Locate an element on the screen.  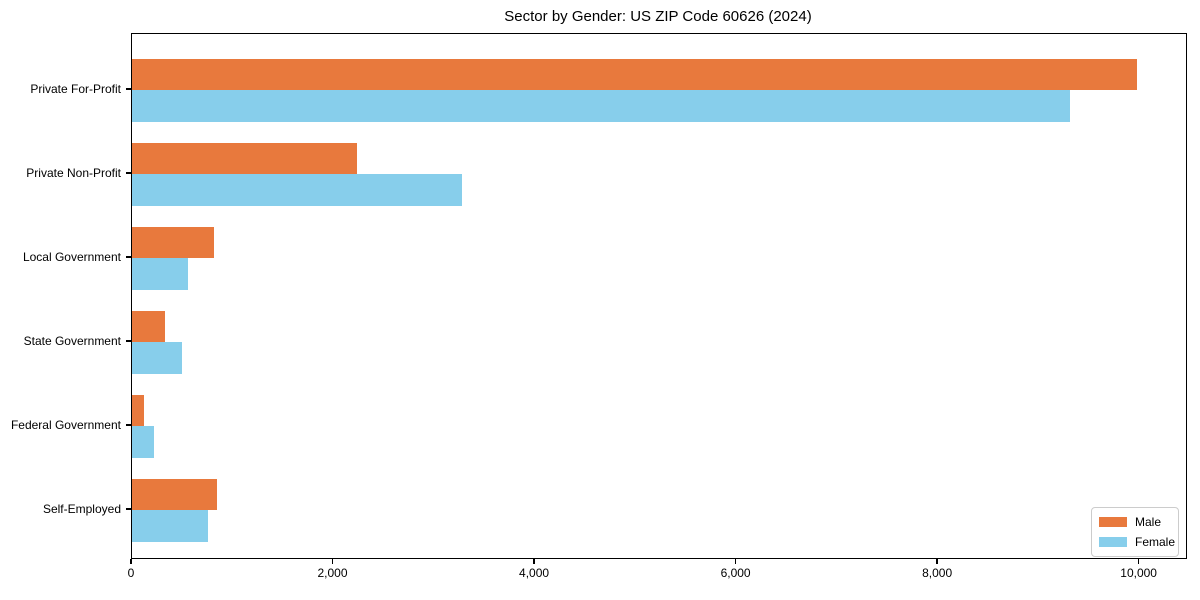
x-tick-label: 10,000 is located at coordinates (1138, 573).